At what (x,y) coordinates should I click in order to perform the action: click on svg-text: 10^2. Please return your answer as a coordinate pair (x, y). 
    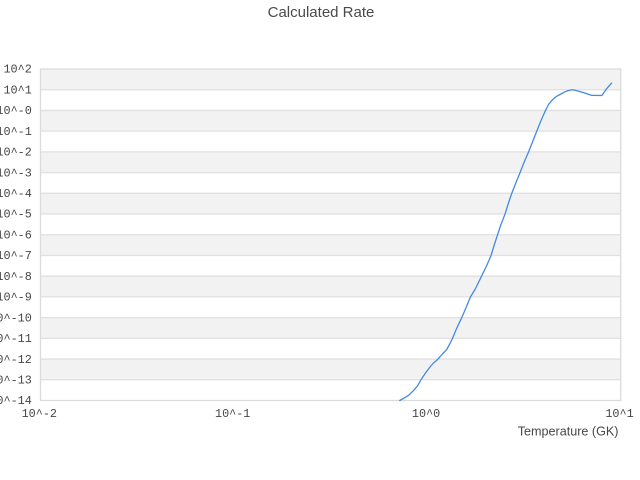
    Looking at the image, I should click on (17, 70).